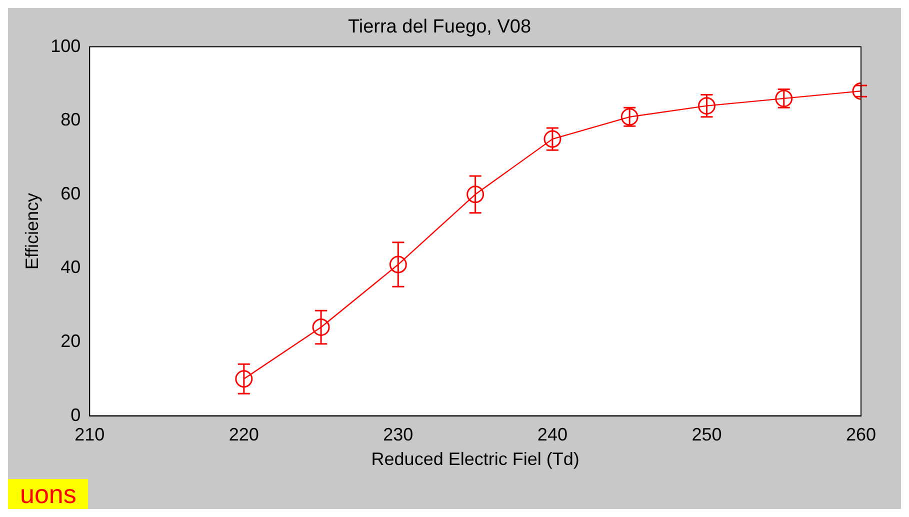 The width and height of the screenshot is (909, 517). What do you see at coordinates (70, 340) in the screenshot?
I see `y-tick-label: 20` at bounding box center [70, 340].